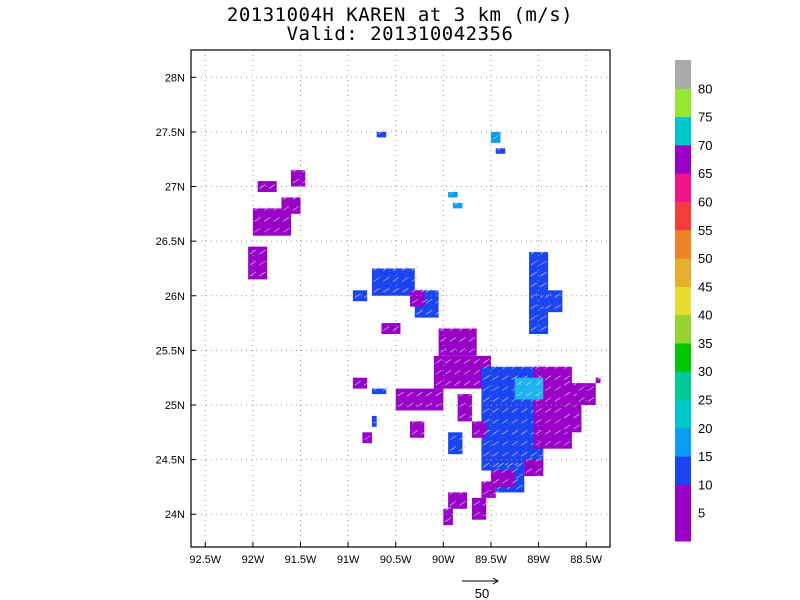  I want to click on x-tick-label: 92W, so click(253, 560).